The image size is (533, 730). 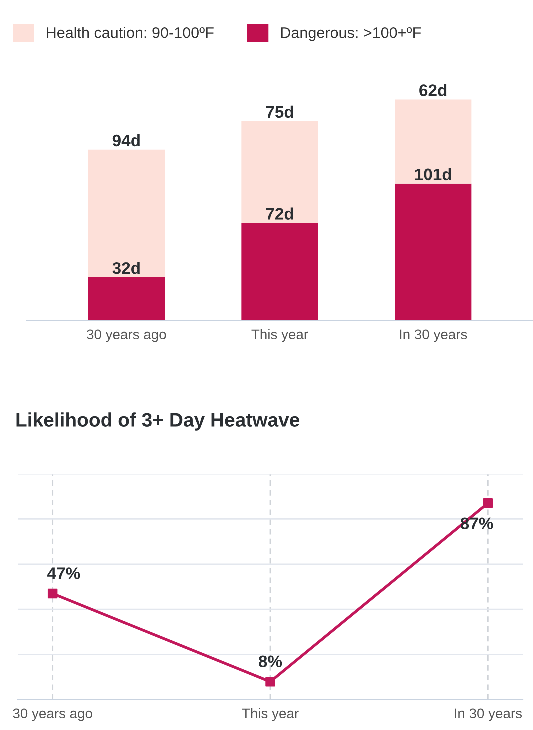 What do you see at coordinates (126, 268) in the screenshot?
I see `data-label: 32d` at bounding box center [126, 268].